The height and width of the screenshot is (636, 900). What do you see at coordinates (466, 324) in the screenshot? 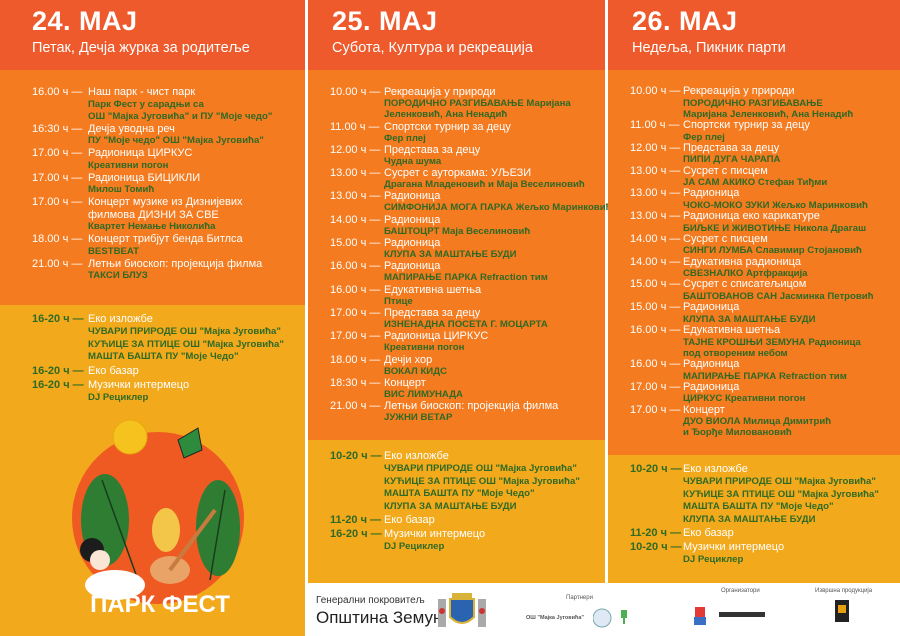
I see `event-detail: ИЗНЕНАДНА ПОСЕТА Г. МОЦАРТА` at bounding box center [466, 324].